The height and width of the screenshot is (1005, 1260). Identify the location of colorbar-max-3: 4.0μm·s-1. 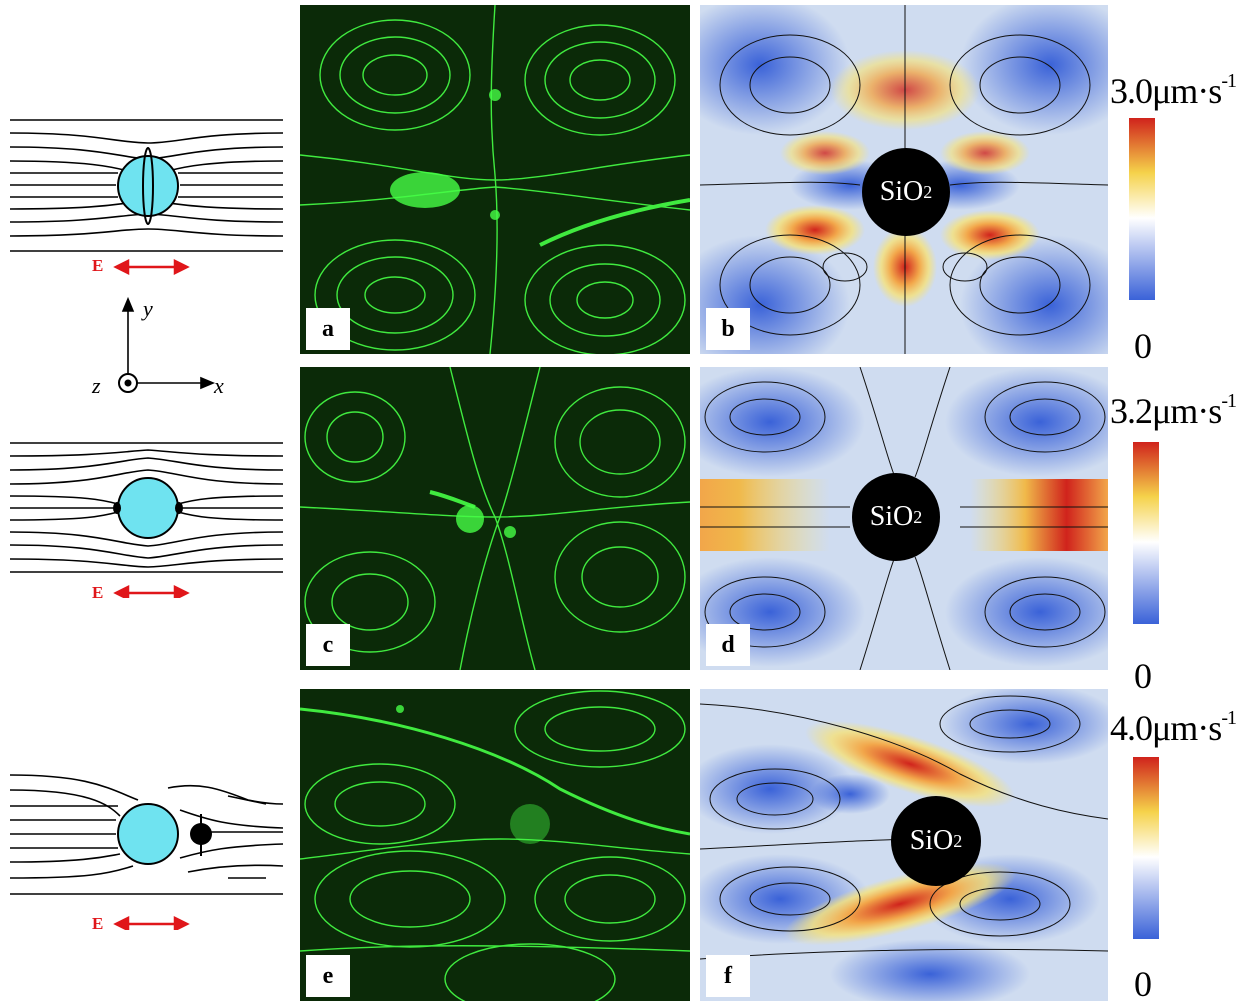
(1173, 727).